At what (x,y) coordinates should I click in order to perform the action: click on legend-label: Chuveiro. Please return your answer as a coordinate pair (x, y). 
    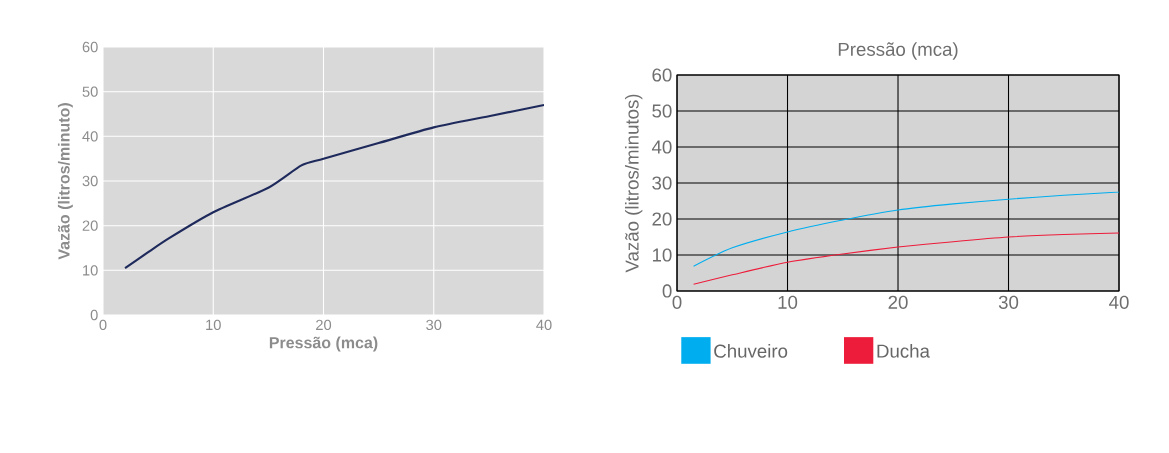
    Looking at the image, I should click on (751, 351).